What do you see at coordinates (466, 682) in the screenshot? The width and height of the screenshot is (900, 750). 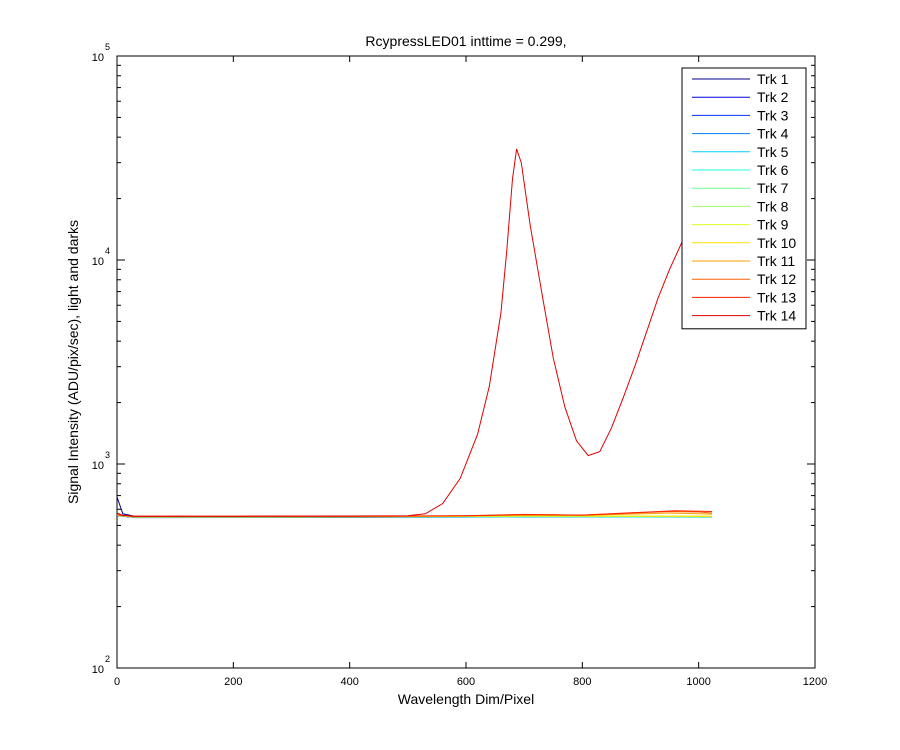 I see `x-tick-label: 600` at bounding box center [466, 682].